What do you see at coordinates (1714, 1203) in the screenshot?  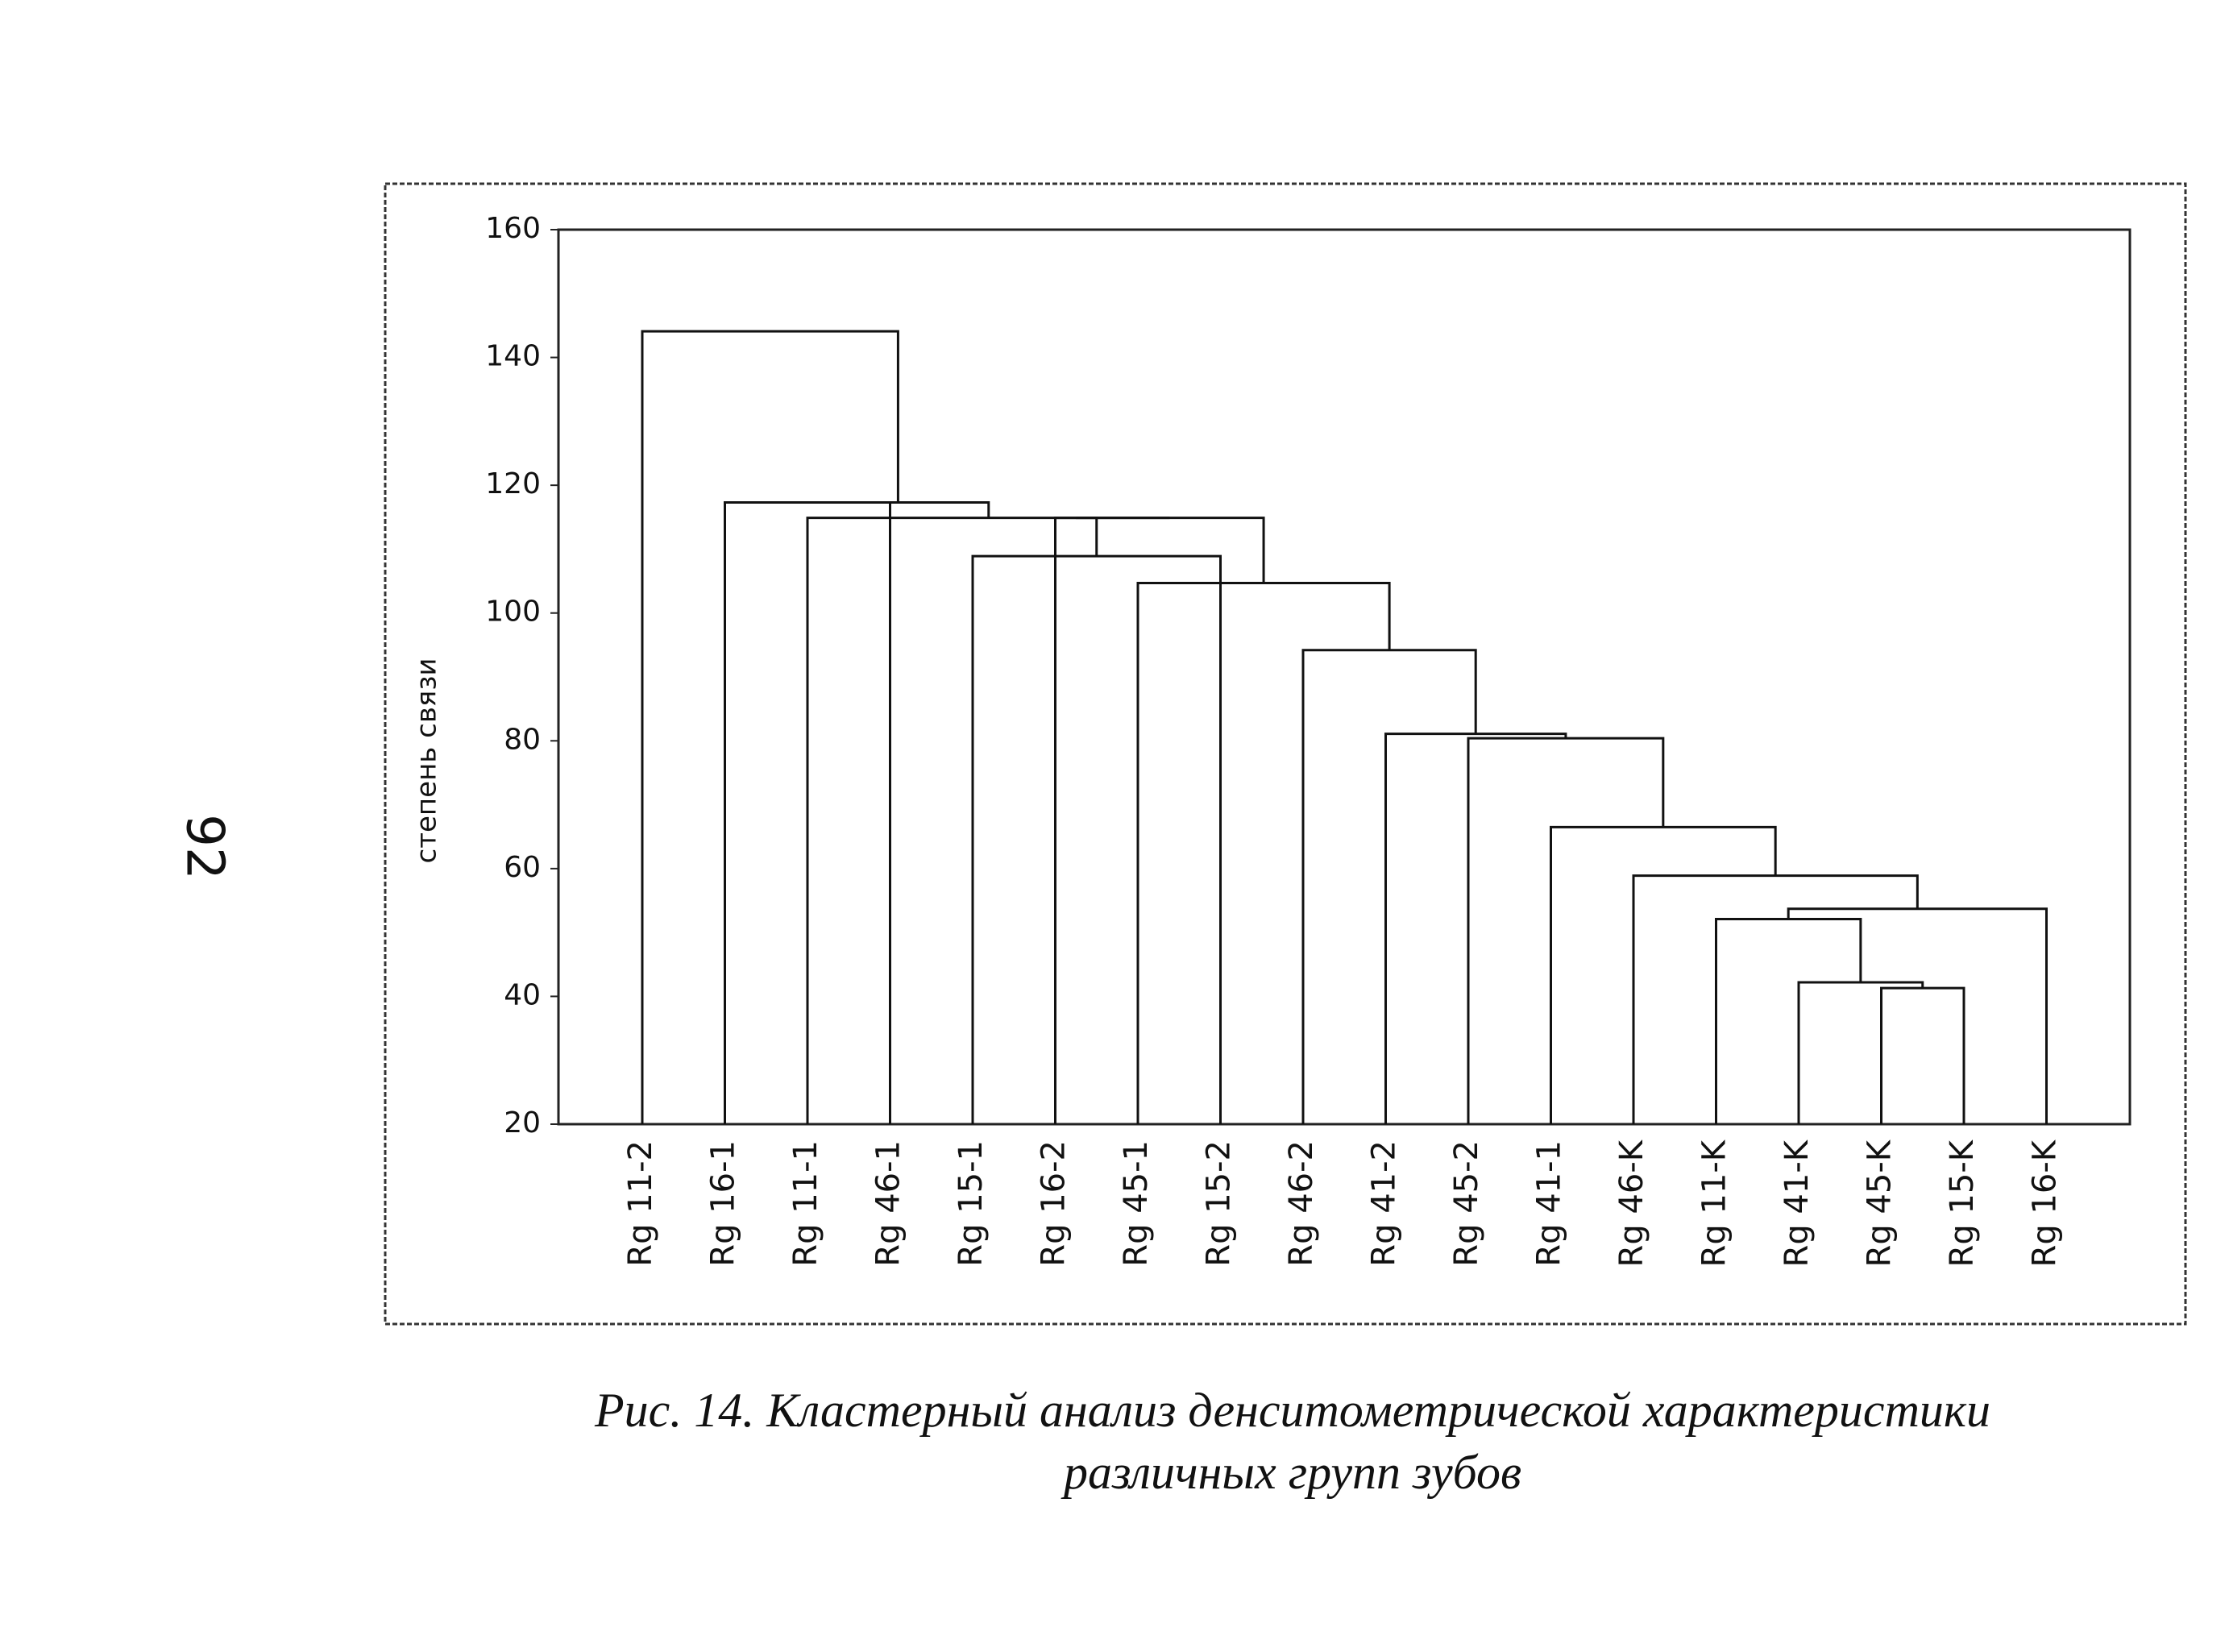 I see `x-tick-label: Rg 11-K` at bounding box center [1714, 1203].